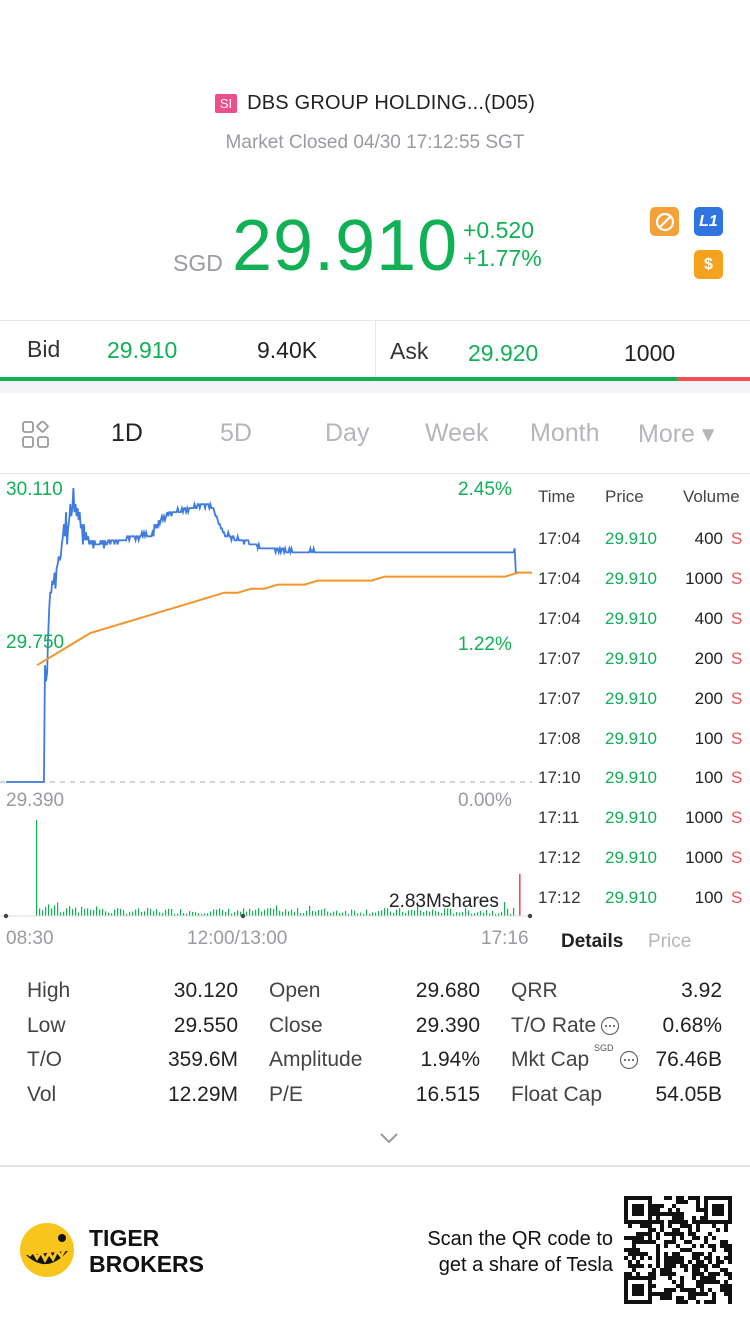 The image size is (750, 1324). Describe the element at coordinates (559, 618) in the screenshot. I see `trade-time: 17:04` at that location.